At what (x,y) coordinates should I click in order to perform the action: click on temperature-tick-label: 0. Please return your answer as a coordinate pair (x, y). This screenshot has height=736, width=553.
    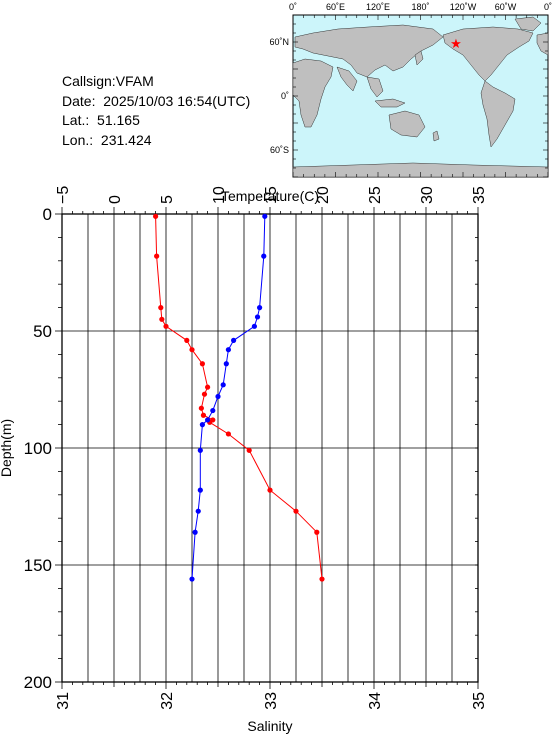
    Looking at the image, I should click on (115, 199).